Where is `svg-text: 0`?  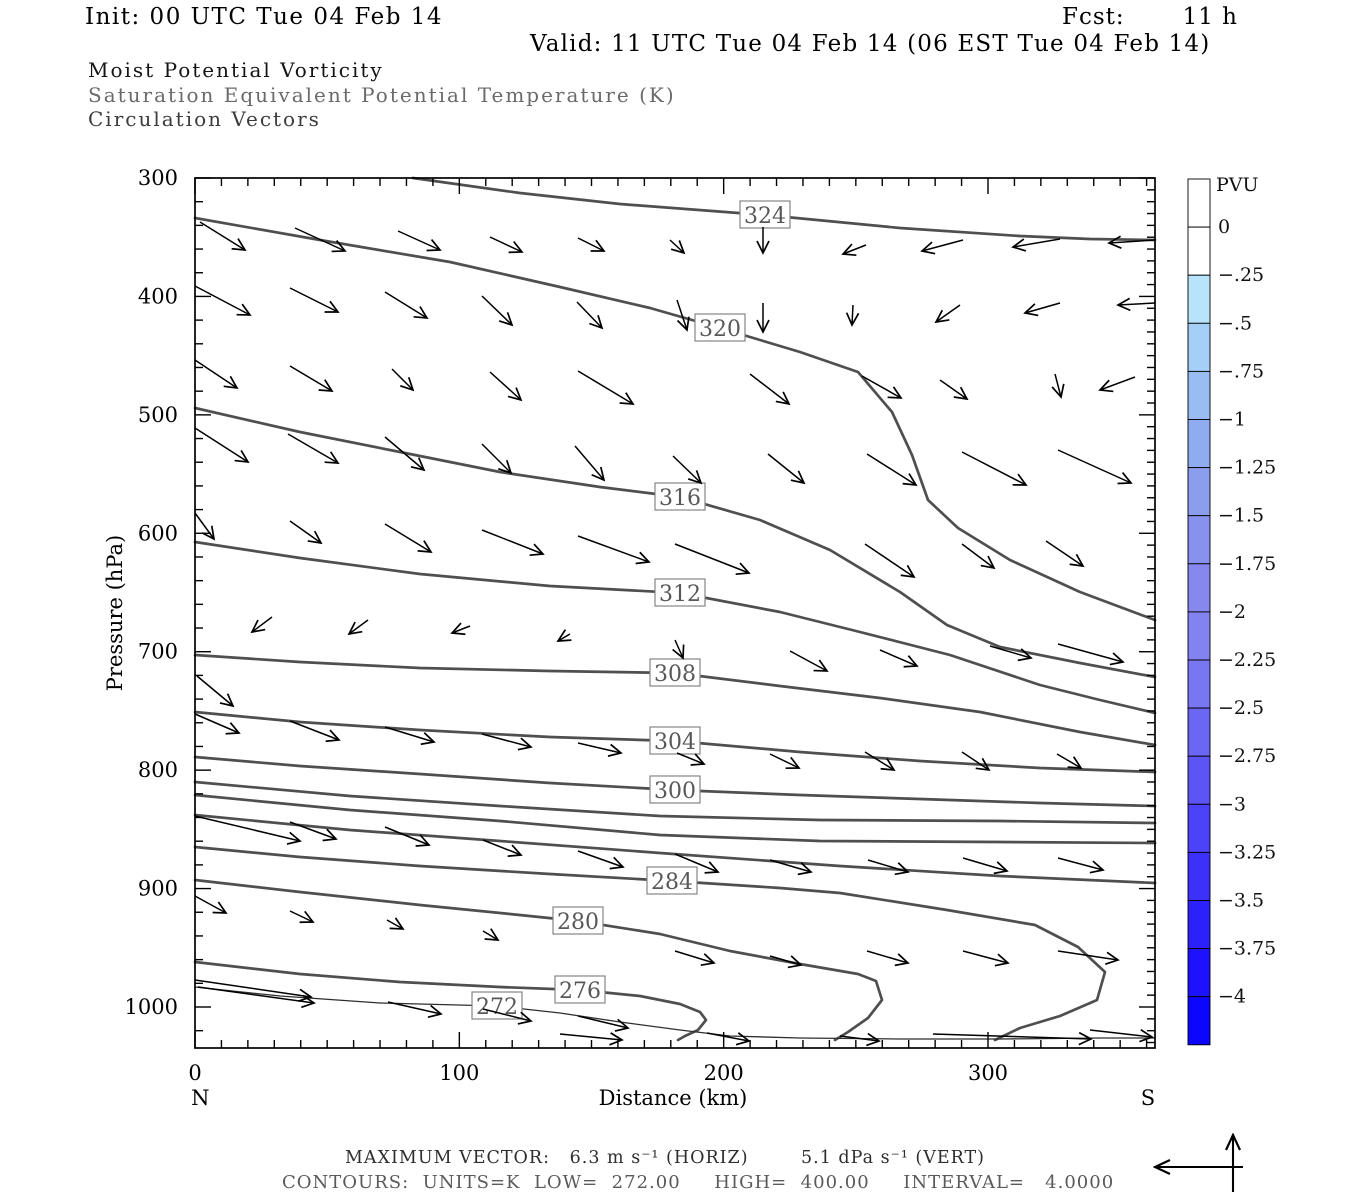
svg-text: 0 is located at coordinates (1224, 227).